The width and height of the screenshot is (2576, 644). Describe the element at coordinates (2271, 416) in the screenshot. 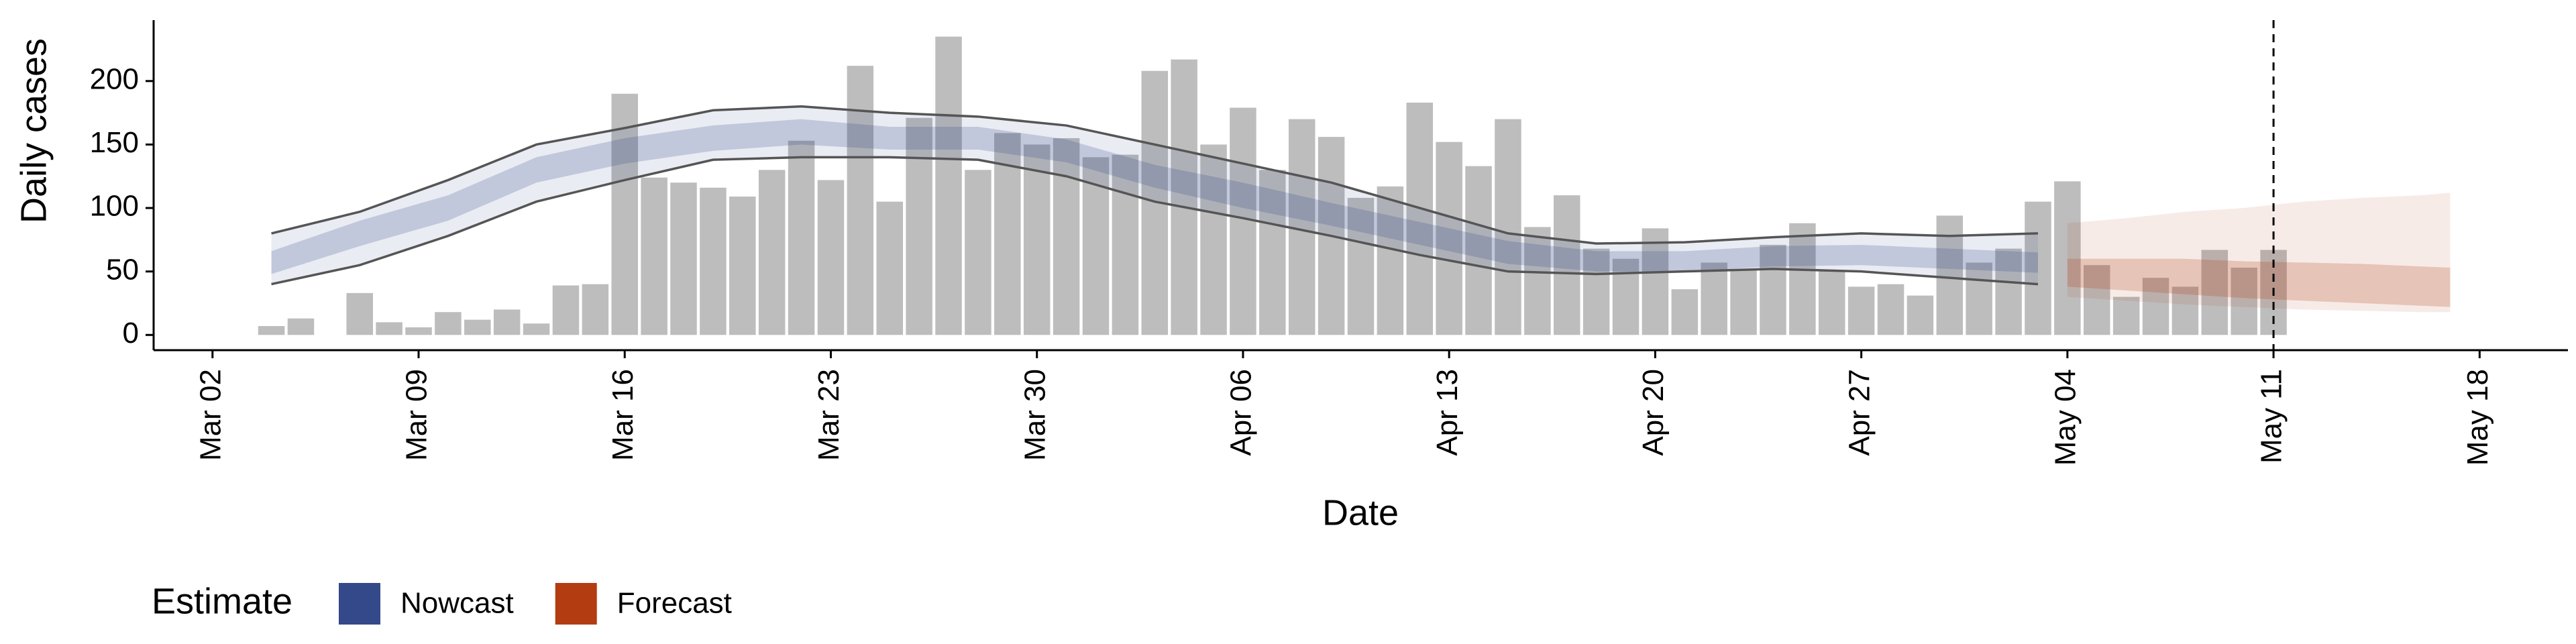

I see `x-tick-label: May 11` at that location.